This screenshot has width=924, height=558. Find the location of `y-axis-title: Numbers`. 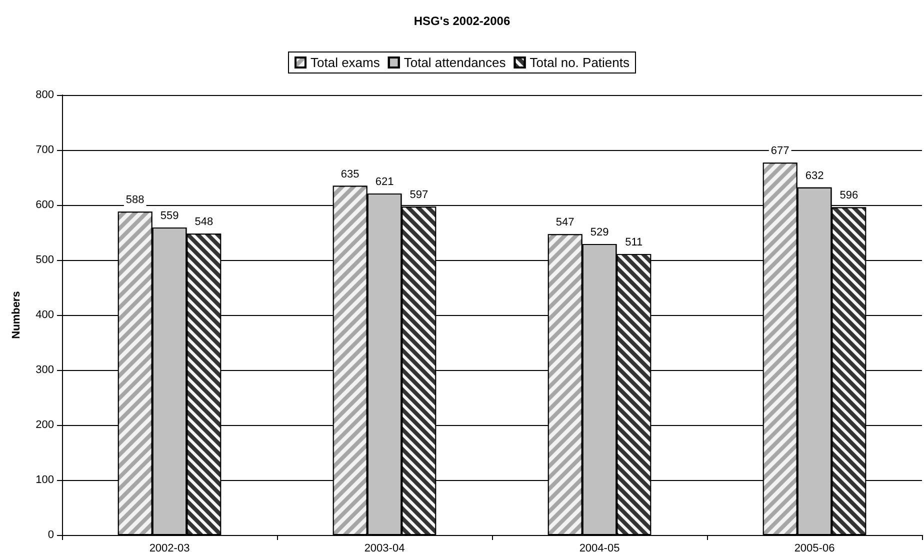

y-axis-title: Numbers is located at coordinates (16, 315).